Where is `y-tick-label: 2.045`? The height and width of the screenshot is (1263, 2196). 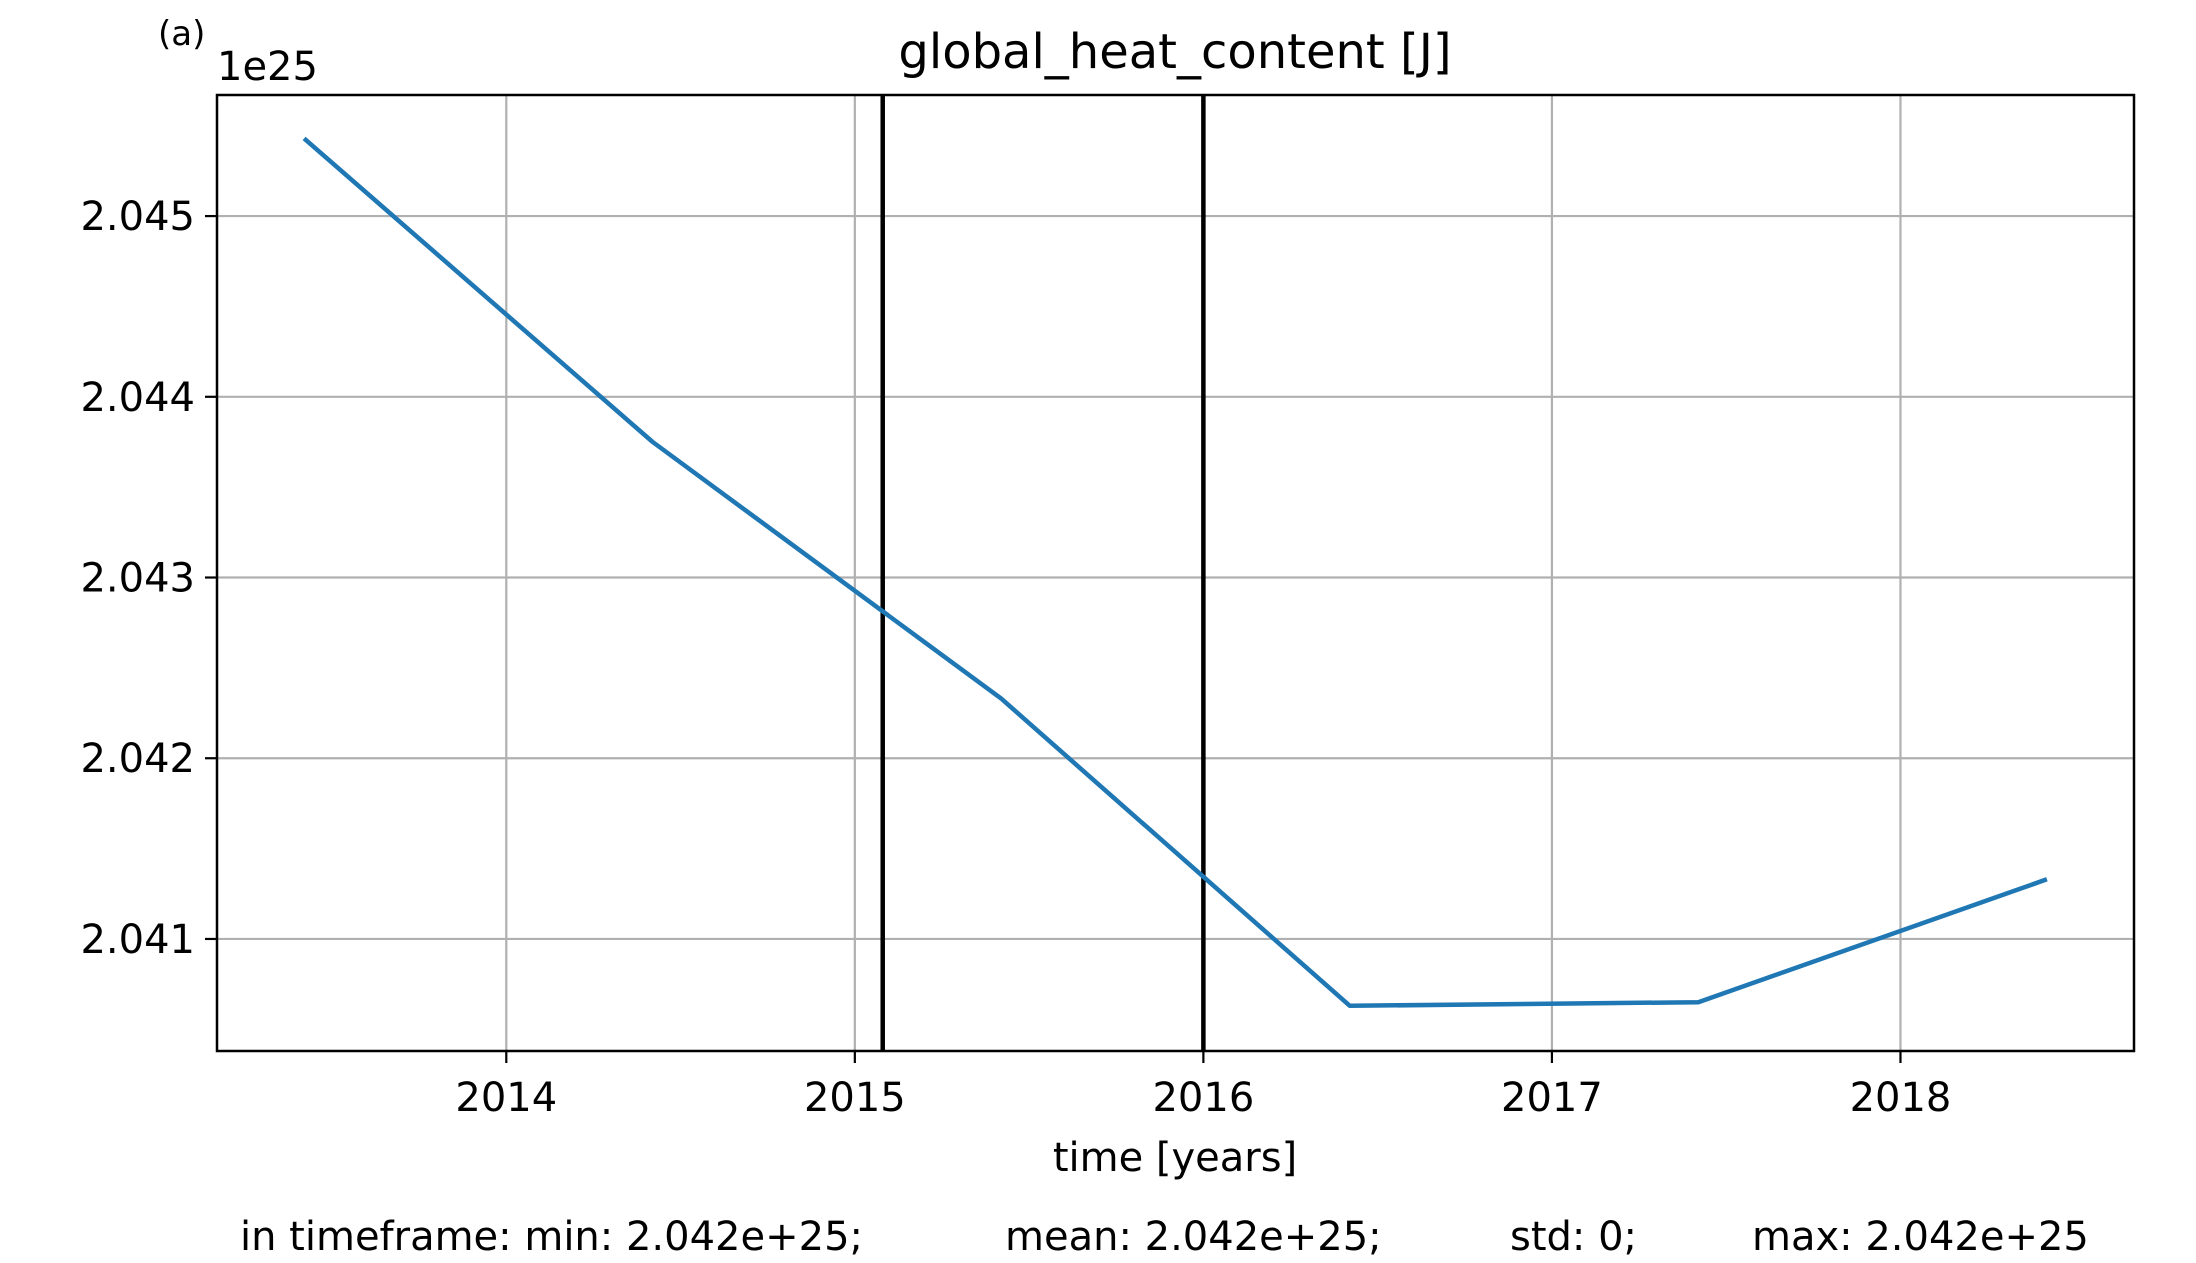
y-tick-label: 2.045 is located at coordinates (137, 217).